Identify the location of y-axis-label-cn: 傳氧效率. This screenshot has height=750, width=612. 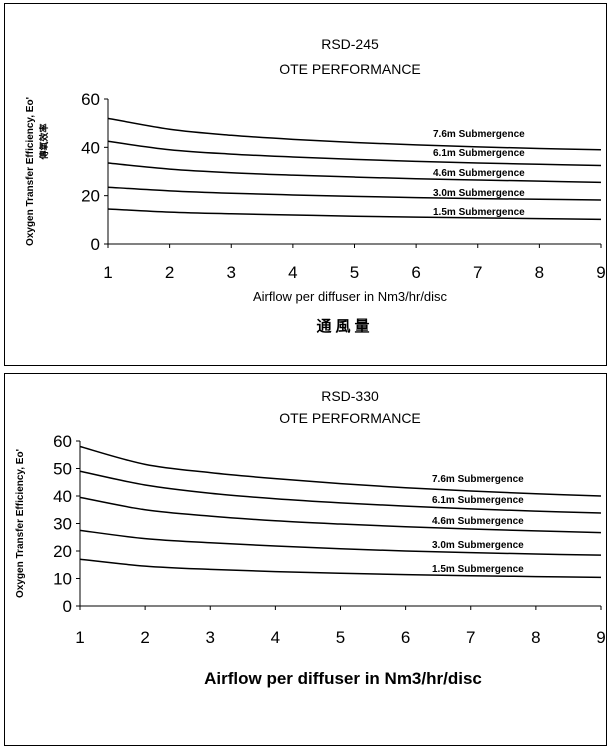
(44, 141).